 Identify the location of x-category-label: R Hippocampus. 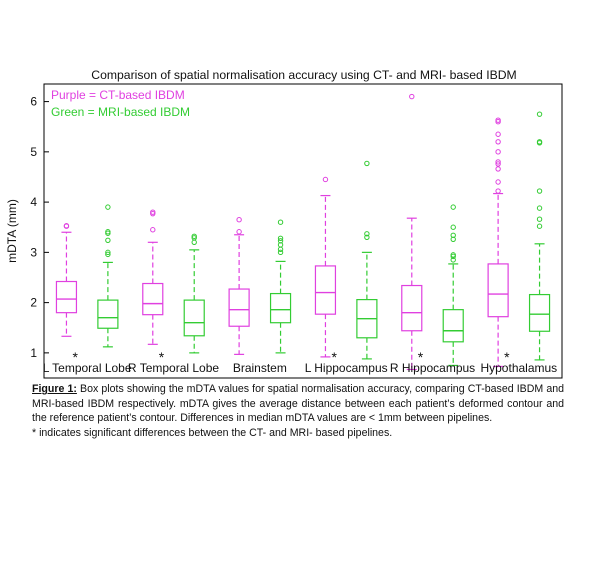
(432, 368).